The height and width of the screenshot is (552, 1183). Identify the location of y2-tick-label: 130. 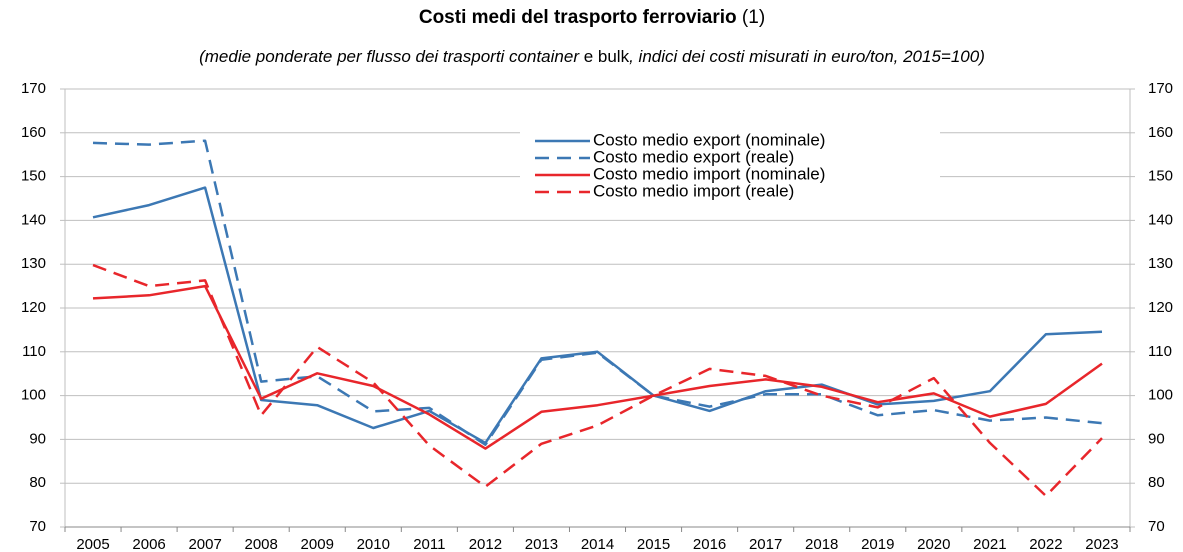
(1160, 263).